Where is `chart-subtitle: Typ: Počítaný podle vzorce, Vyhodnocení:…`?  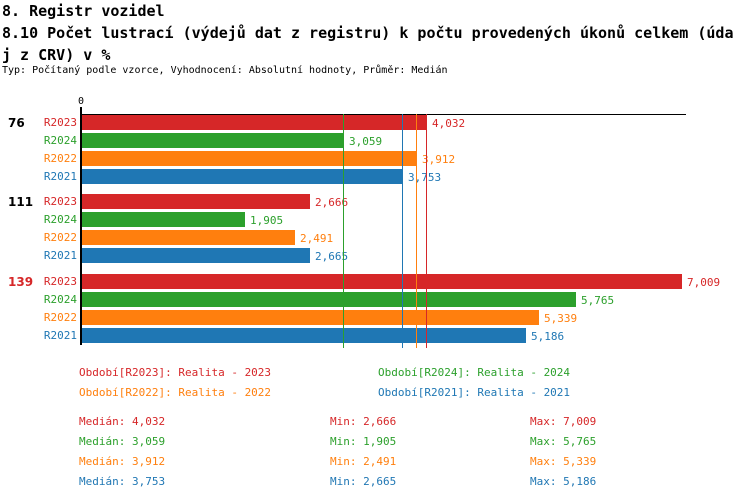
chart-subtitle: Typ: Počítaný podle vzorce, Vyhodnocení:… is located at coordinates (225, 70).